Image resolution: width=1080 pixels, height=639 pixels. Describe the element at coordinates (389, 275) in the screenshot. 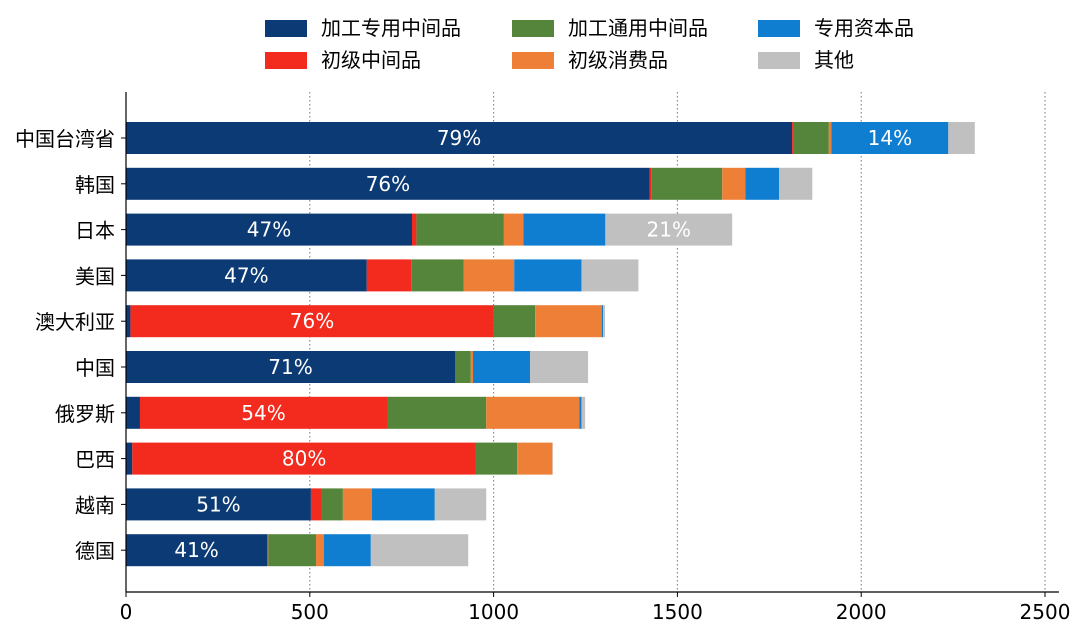

I see `bar-美国-初级中间品` at that location.